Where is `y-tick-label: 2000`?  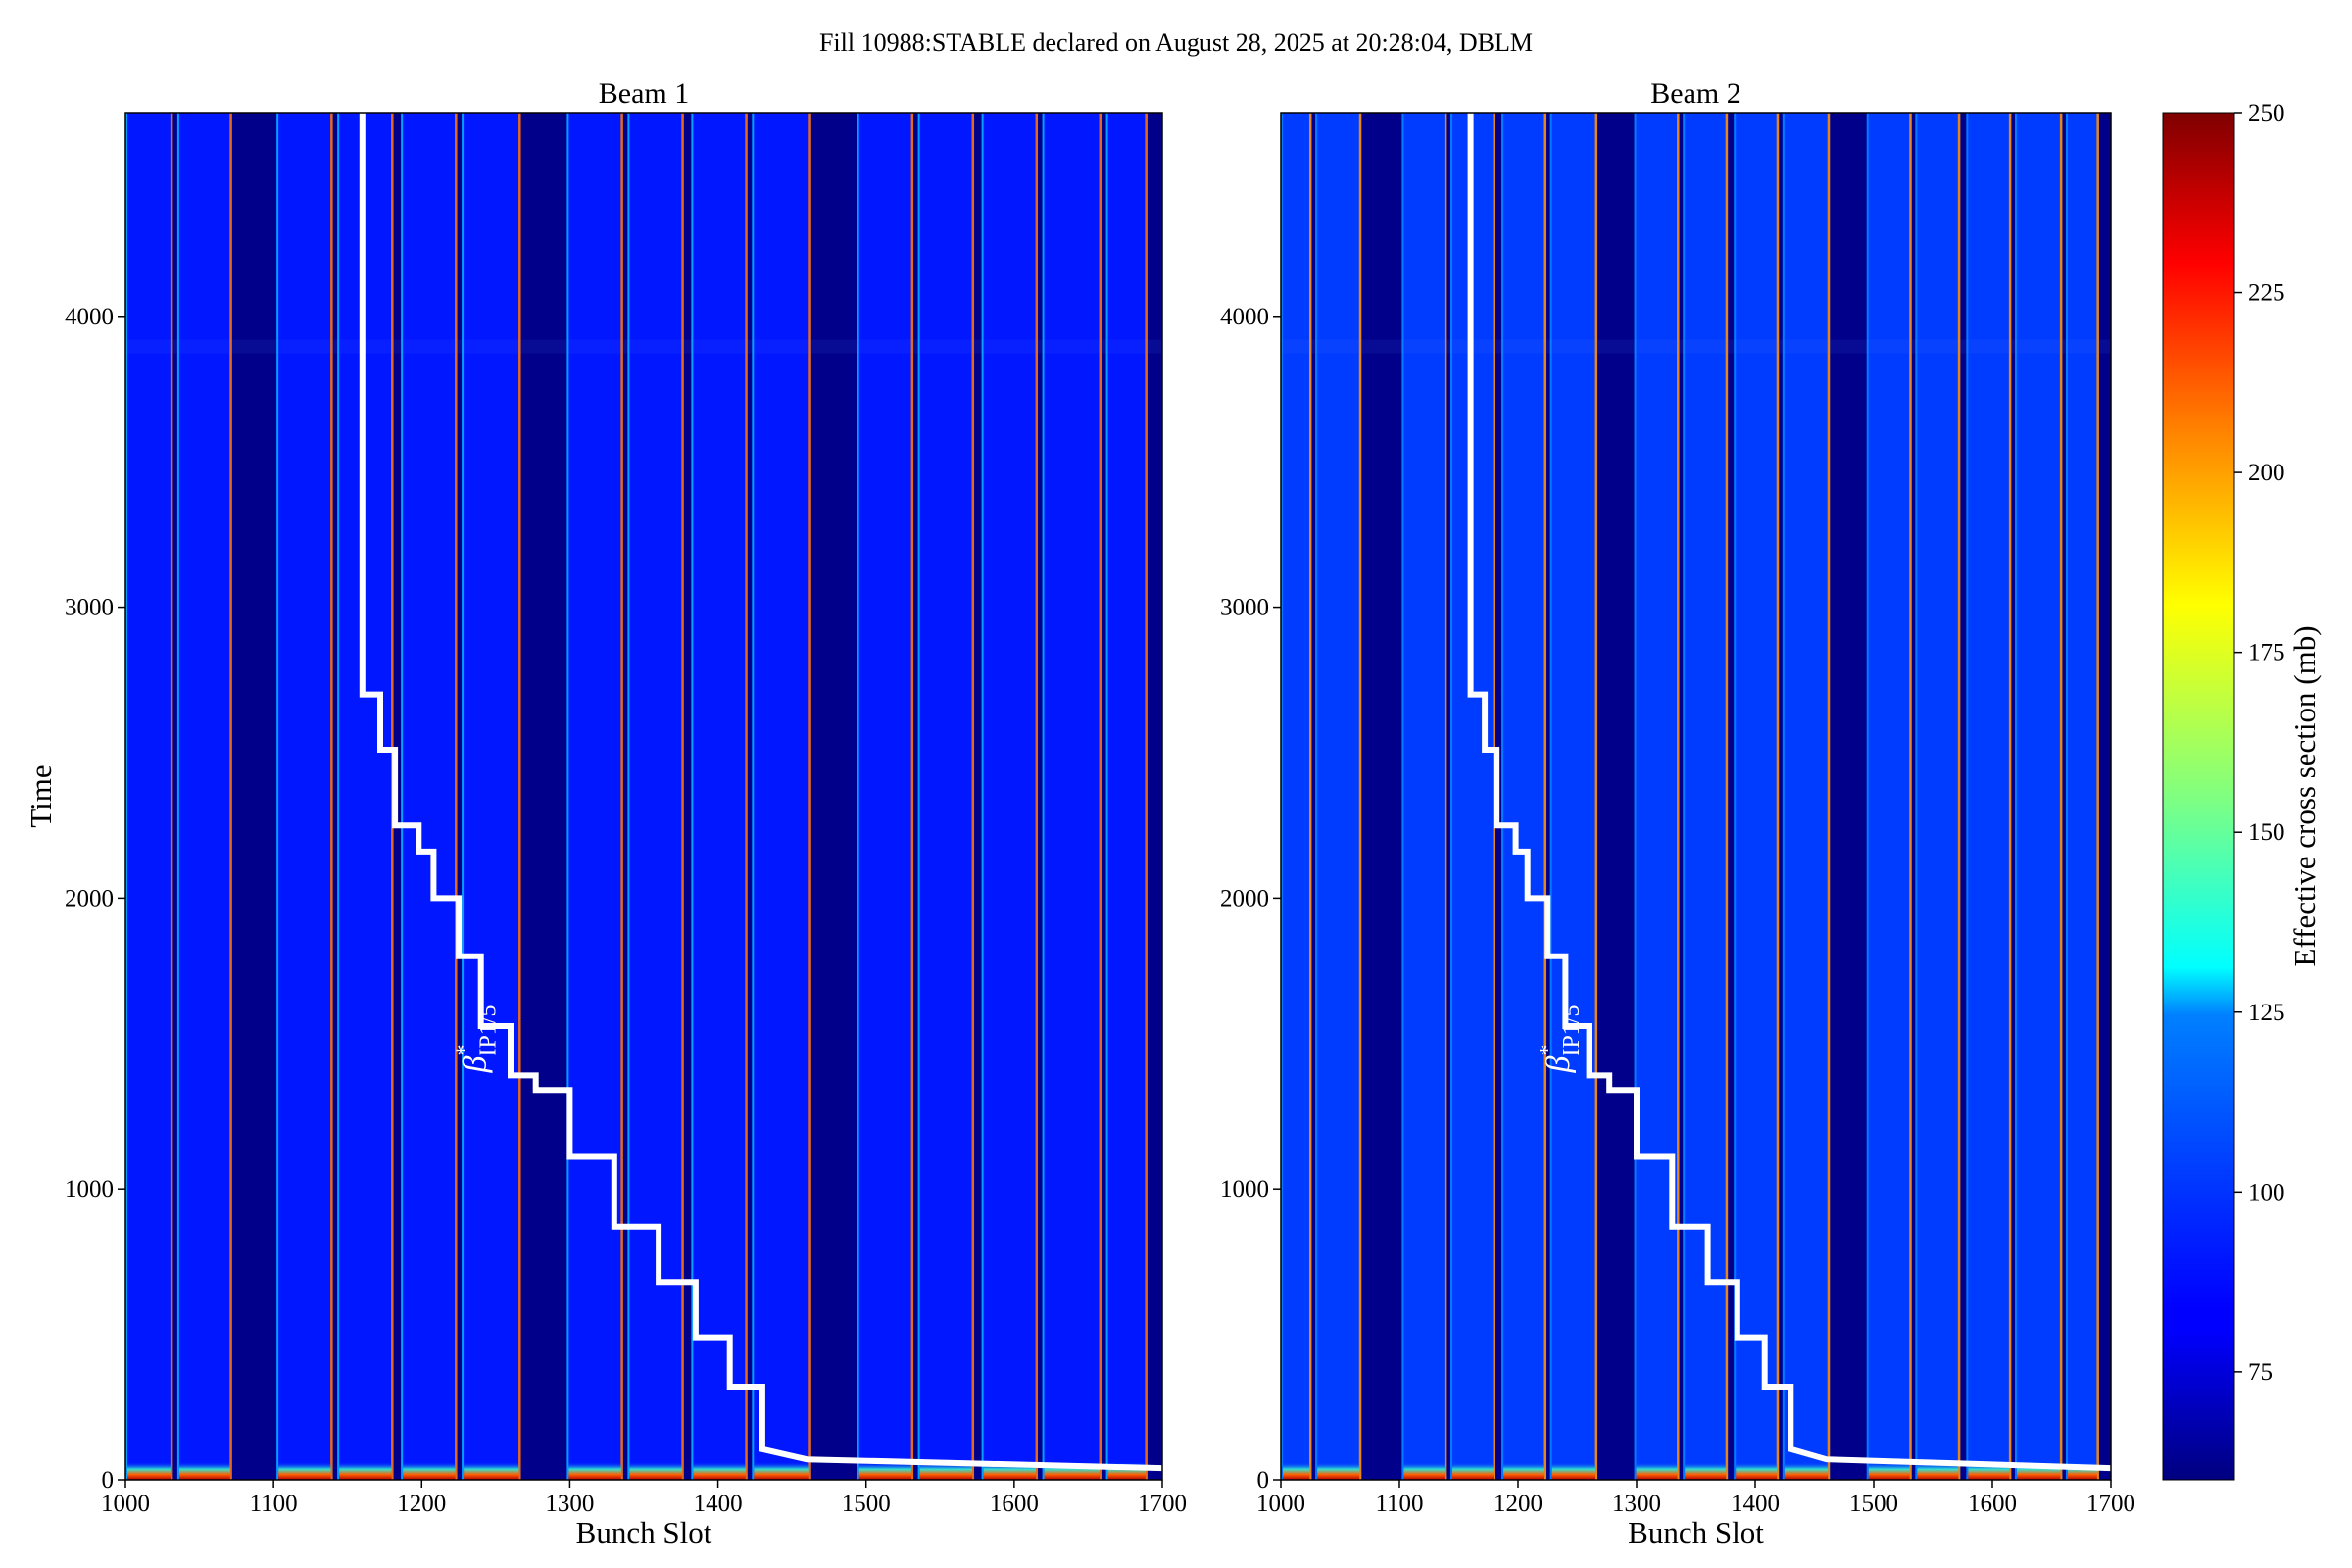 y-tick-label: 2000 is located at coordinates (1244, 898).